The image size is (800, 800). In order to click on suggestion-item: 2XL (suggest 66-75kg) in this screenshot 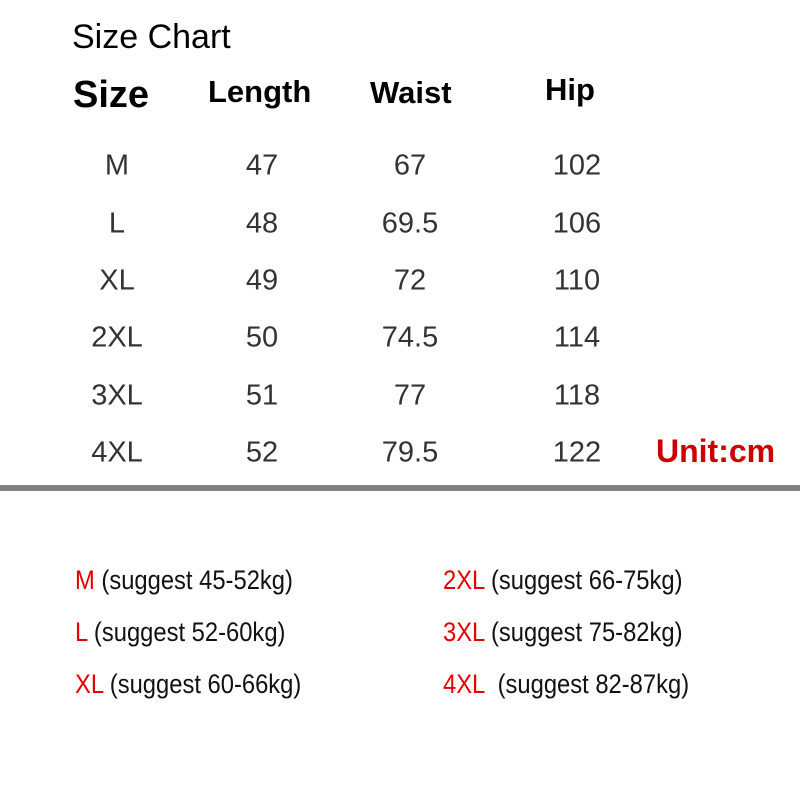, I will do `click(563, 580)`.